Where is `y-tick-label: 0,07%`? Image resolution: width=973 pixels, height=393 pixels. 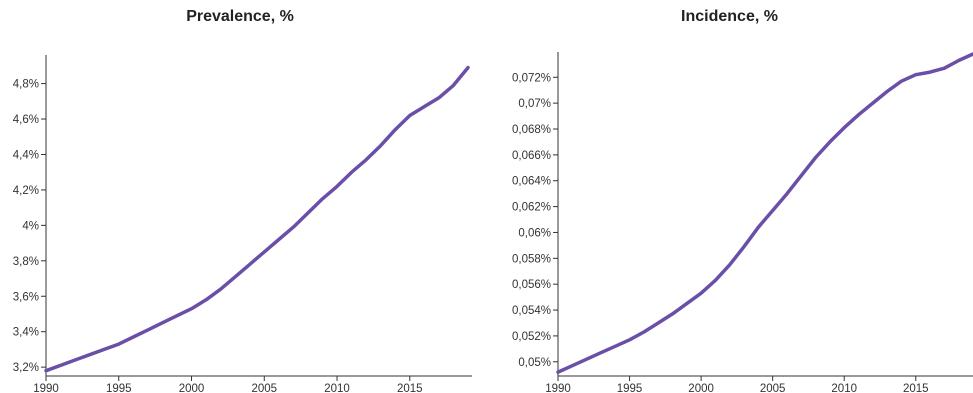 y-tick-label: 0,07% is located at coordinates (534, 104).